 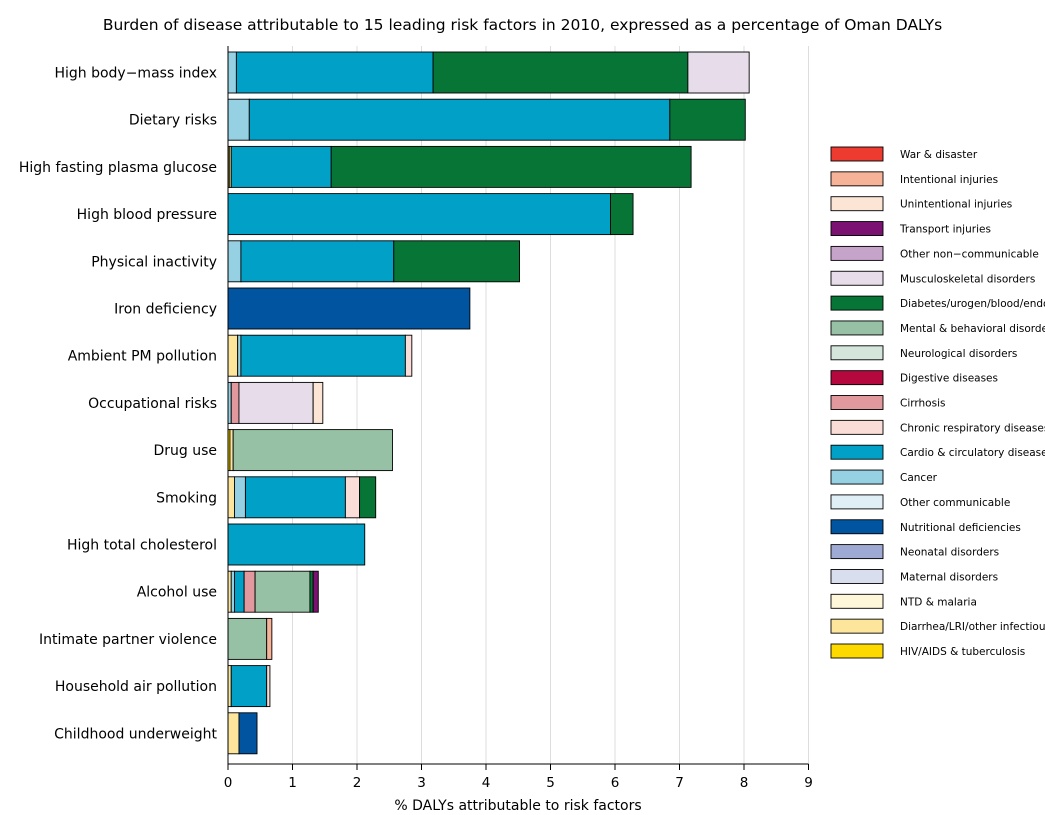 What do you see at coordinates (165, 310) in the screenshot?
I see `category-label: Iron deficiency` at bounding box center [165, 310].